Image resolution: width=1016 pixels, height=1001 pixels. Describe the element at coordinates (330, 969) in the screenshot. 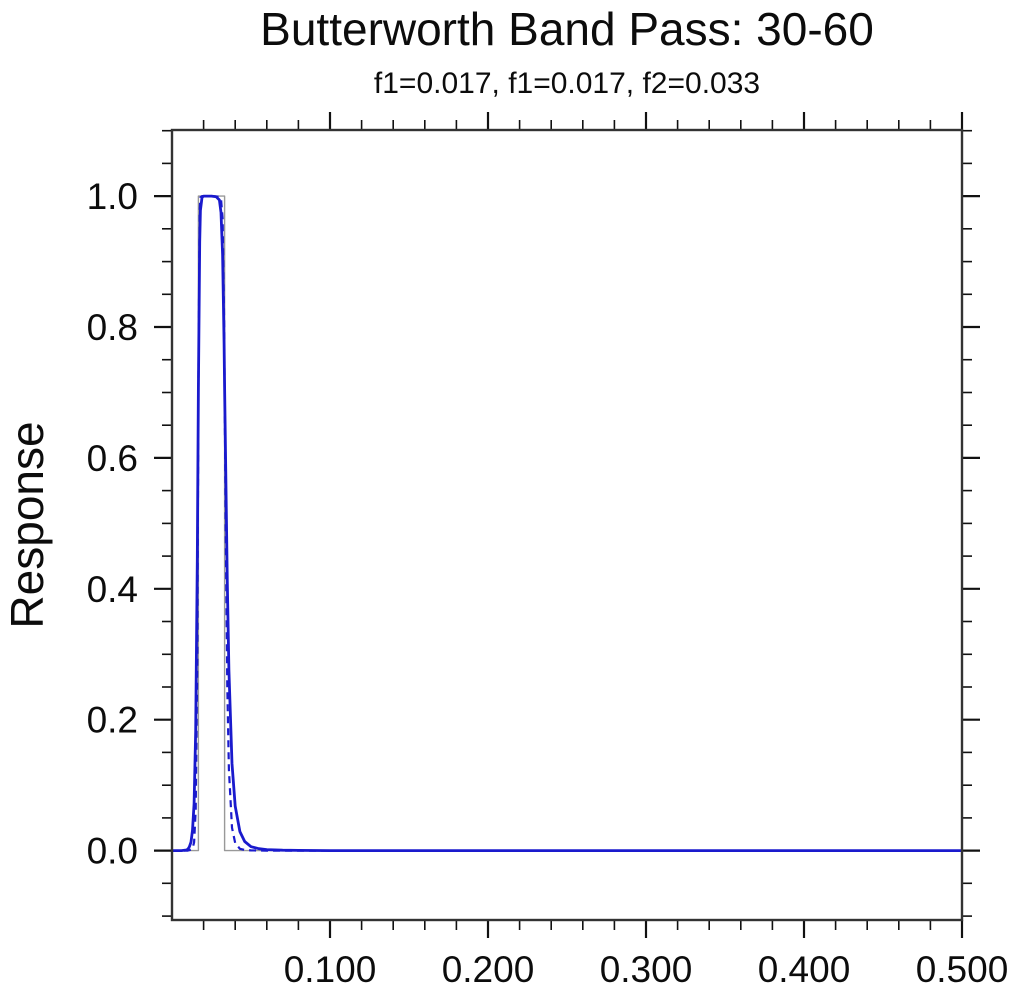

I see `x-tick-label: 0.100` at that location.